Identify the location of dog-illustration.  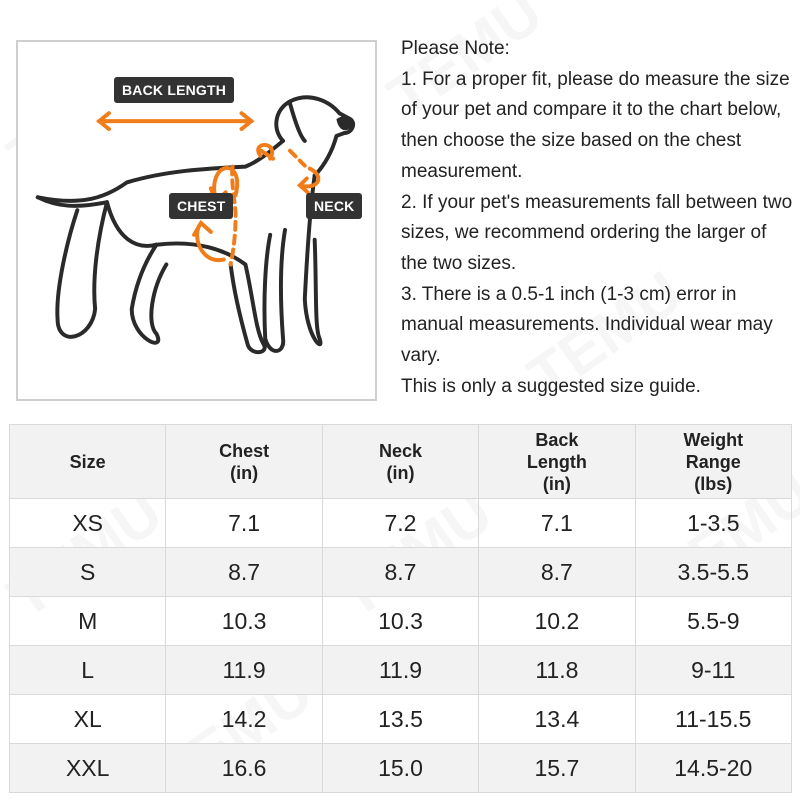
(195, 225).